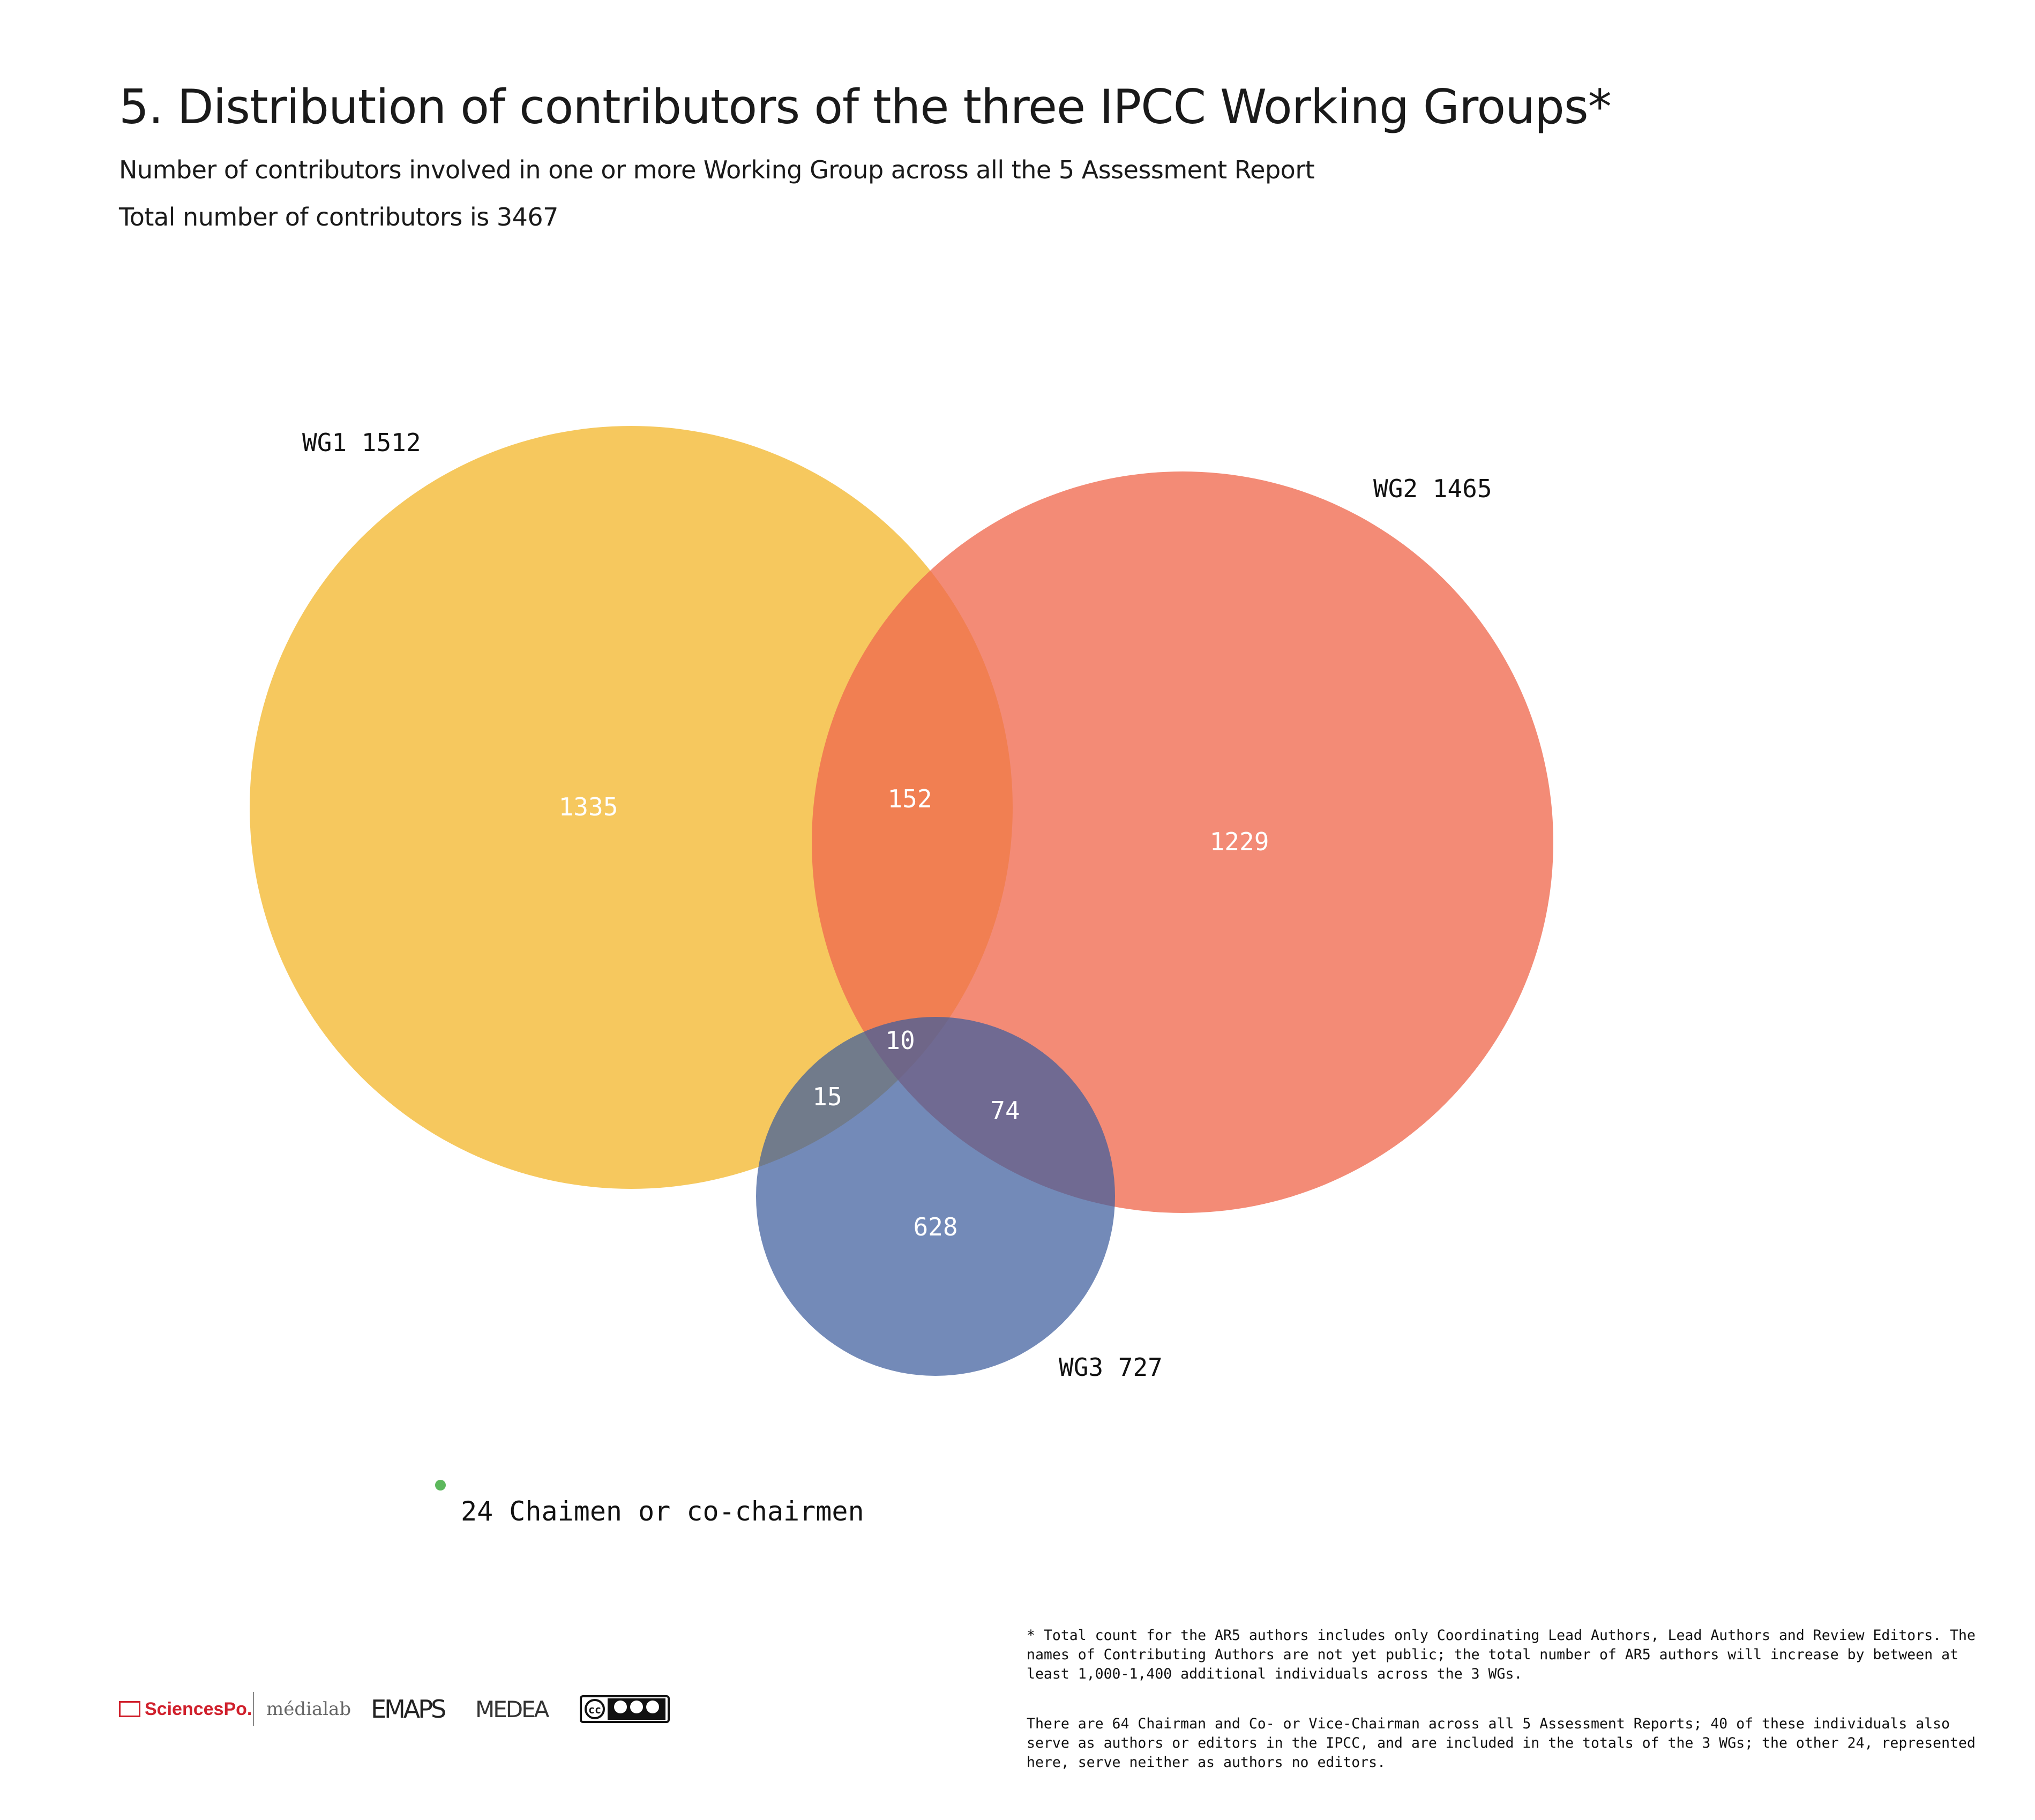 The height and width of the screenshot is (1820, 2035). I want to click on wg3-circle, so click(936, 1196).